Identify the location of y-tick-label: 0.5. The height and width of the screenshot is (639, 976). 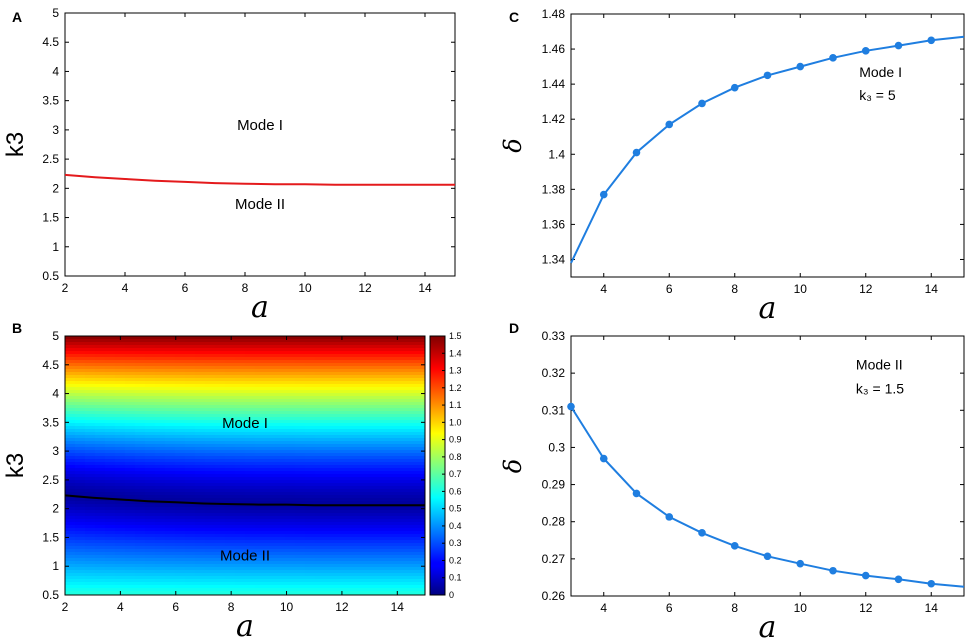
(50, 276).